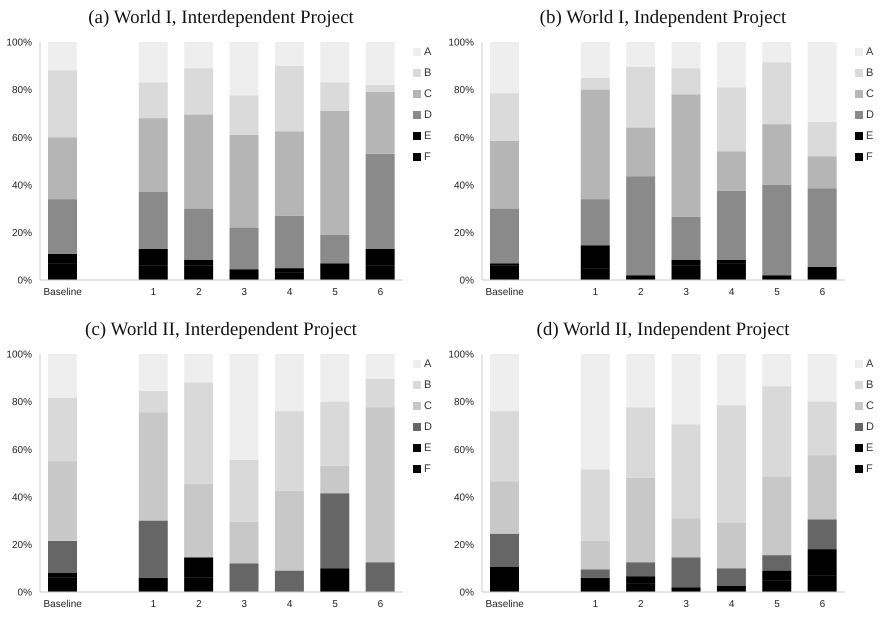  I want to click on y-tick-label: 20%, so click(22, 233).